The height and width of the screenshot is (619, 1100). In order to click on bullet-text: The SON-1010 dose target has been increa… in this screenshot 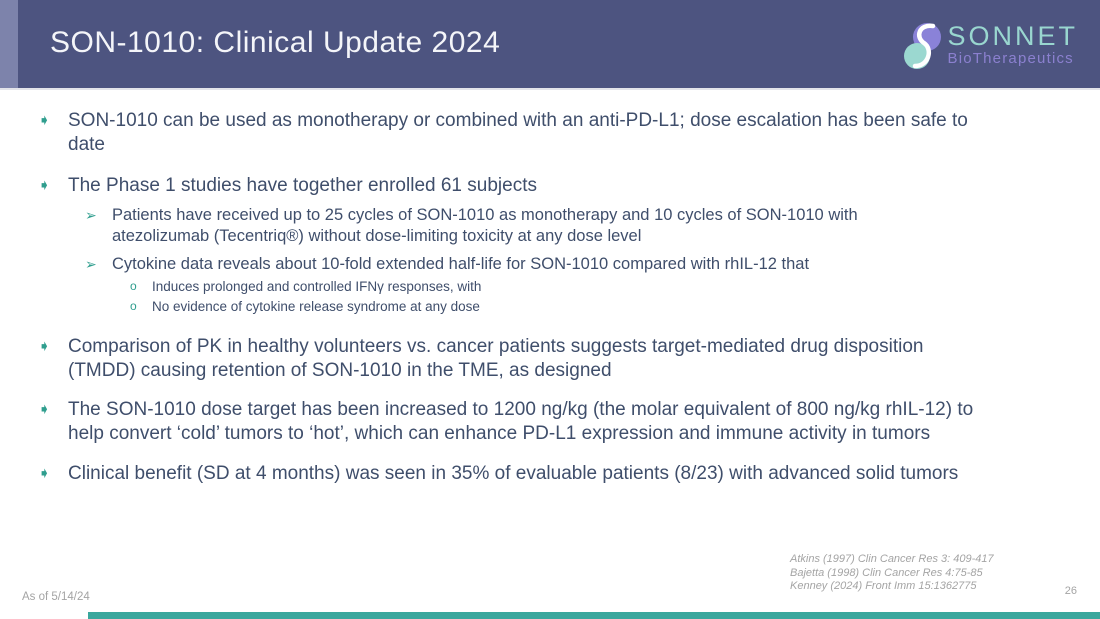, I will do `click(521, 421)`.